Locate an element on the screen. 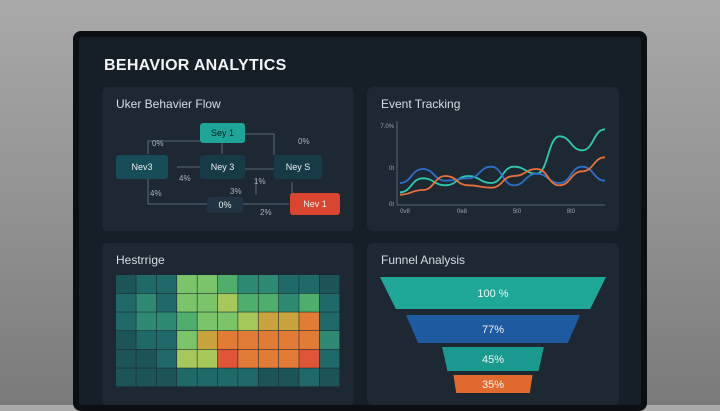 Image resolution: width=720 pixels, height=411 pixels. event-line-chart: 7.0% 0t 0t 0v8 0e8 5t0 8t0 is located at coordinates (493, 168).